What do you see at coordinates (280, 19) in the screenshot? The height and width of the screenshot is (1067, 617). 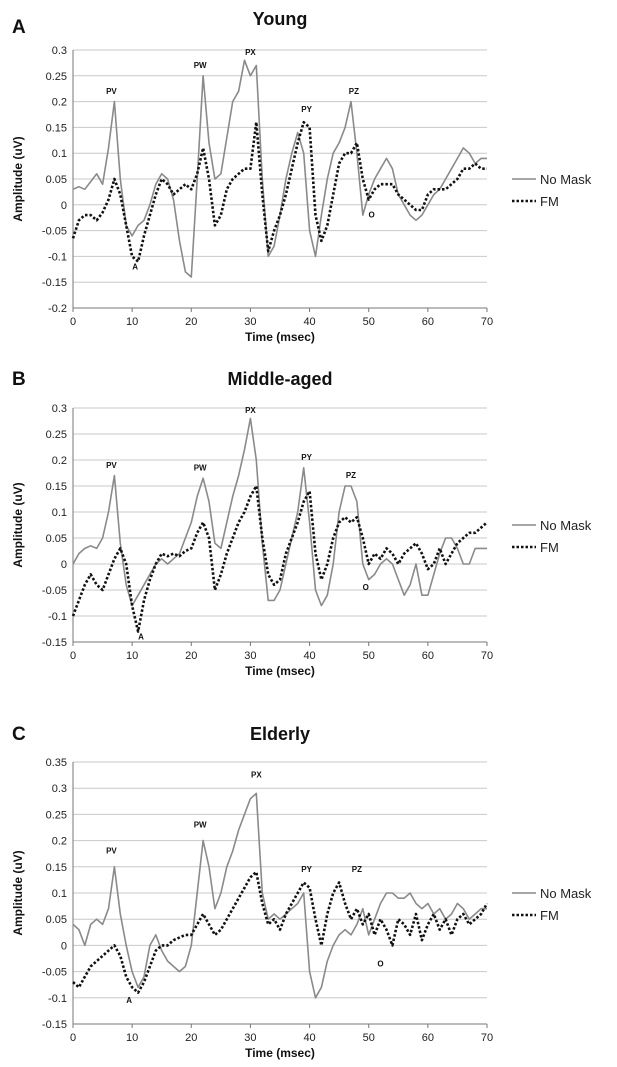 I see `panel-title: Young` at bounding box center [280, 19].